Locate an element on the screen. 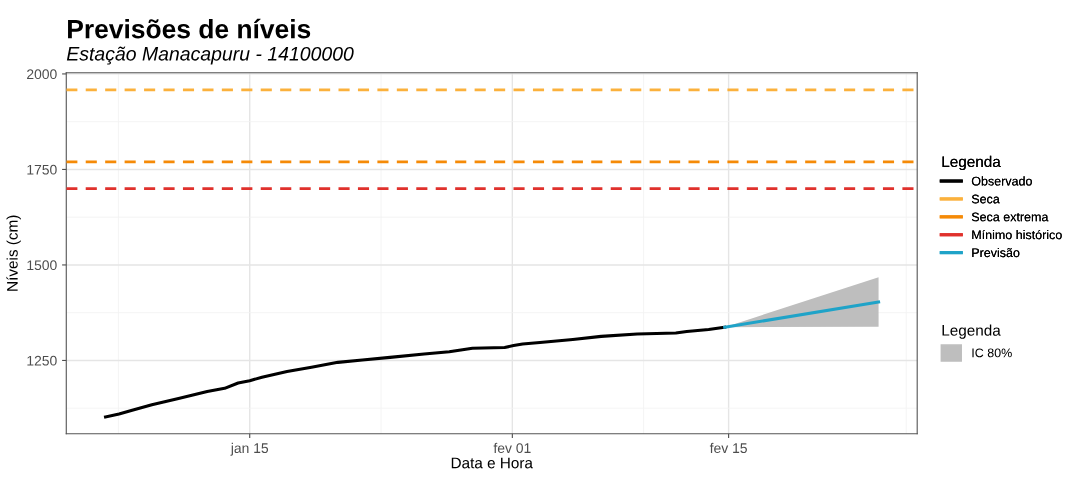  y-tick-label: 1500 is located at coordinates (42, 265).